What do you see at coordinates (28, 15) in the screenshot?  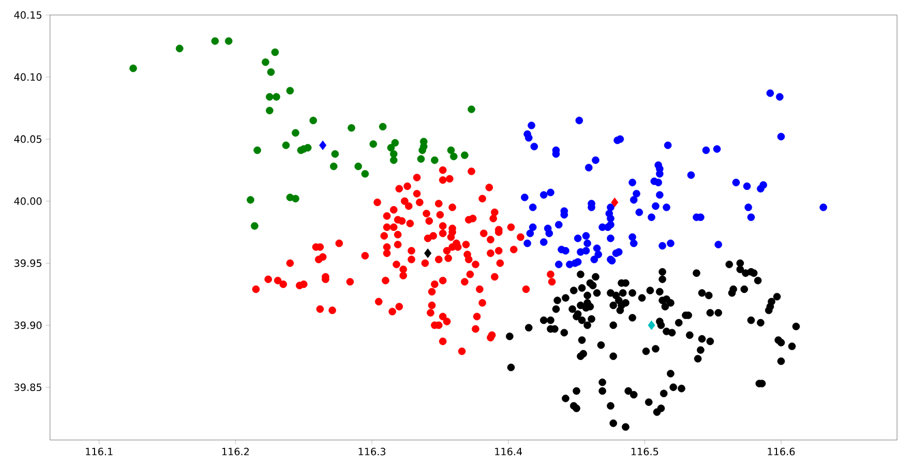 I see `y-tick-label: 40.15` at bounding box center [28, 15].